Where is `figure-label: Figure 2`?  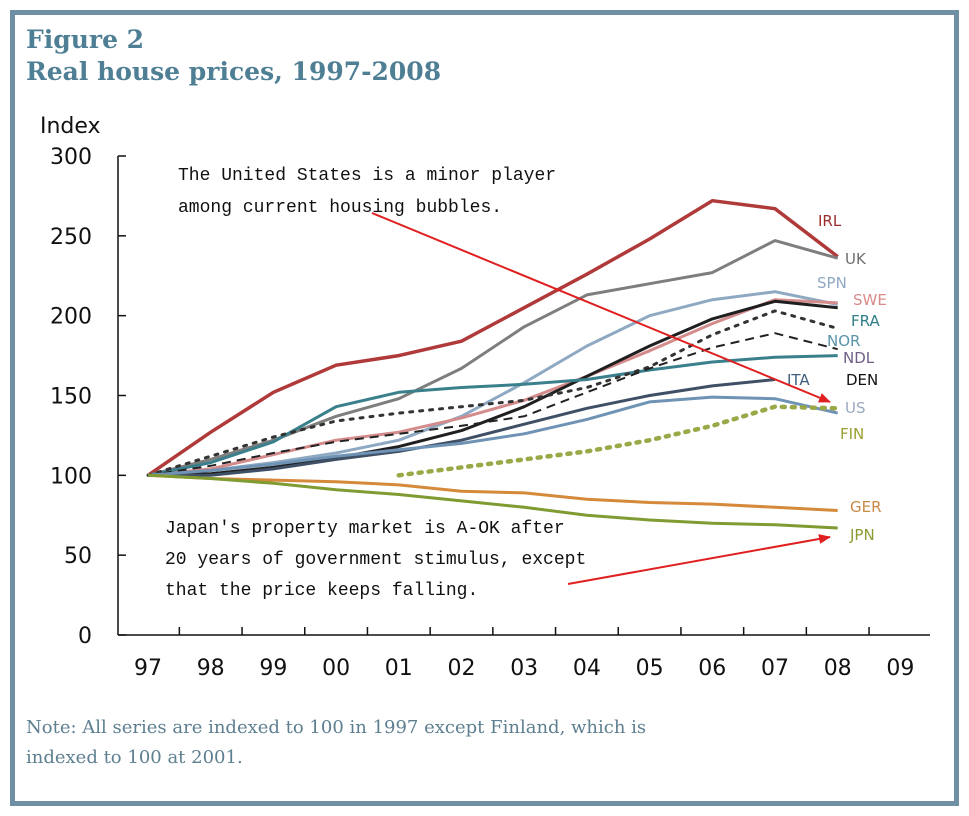
figure-label: Figure 2 is located at coordinates (85, 39).